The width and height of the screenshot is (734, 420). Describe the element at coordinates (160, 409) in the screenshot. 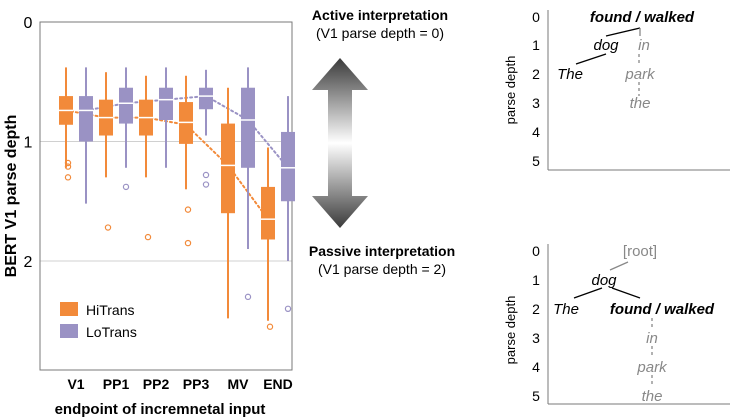

I see `x-axis-label: endpoint of incremnetal input` at that location.